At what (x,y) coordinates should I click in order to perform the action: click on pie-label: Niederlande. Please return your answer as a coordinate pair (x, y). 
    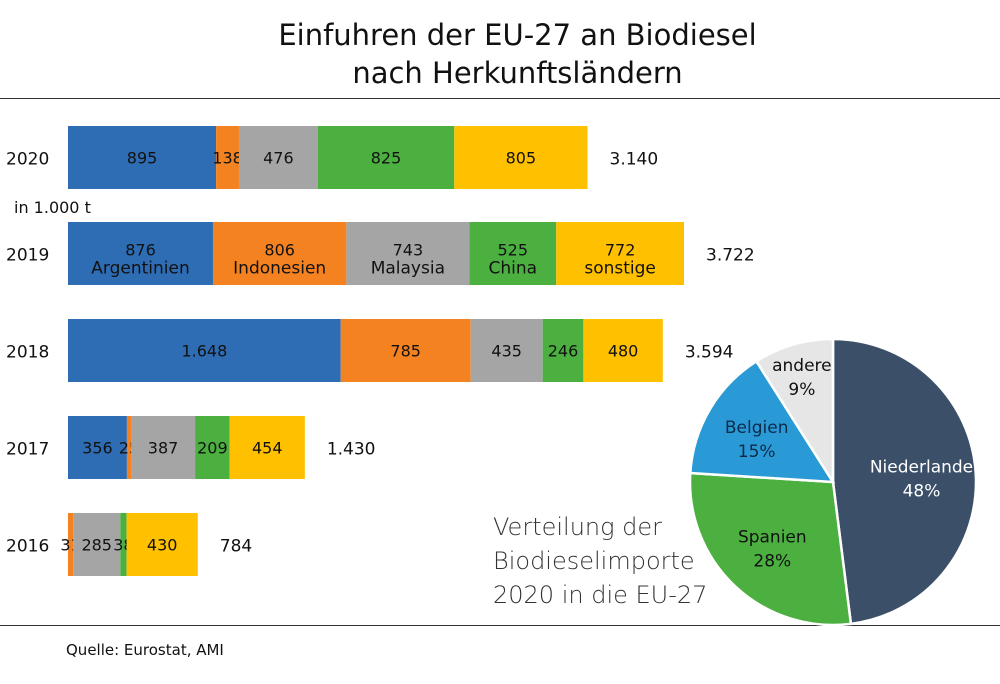
    Looking at the image, I should click on (921, 467).